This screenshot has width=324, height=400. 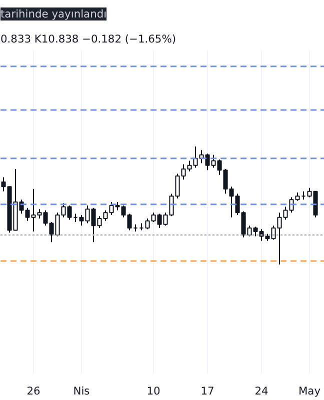 What do you see at coordinates (33, 391) in the screenshot?
I see `x-tick-label: 26` at bounding box center [33, 391].